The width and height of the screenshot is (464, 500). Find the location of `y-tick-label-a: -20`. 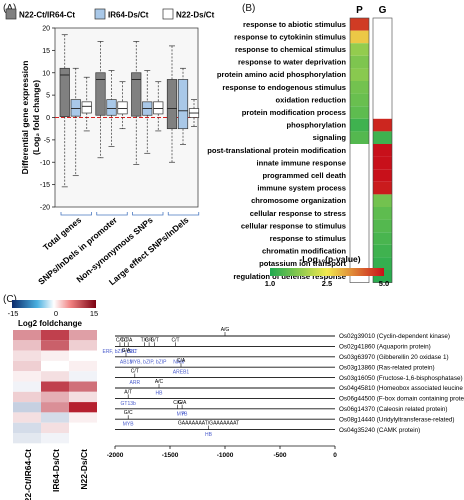

y-tick-label-a: -20 is located at coordinates (45, 208).